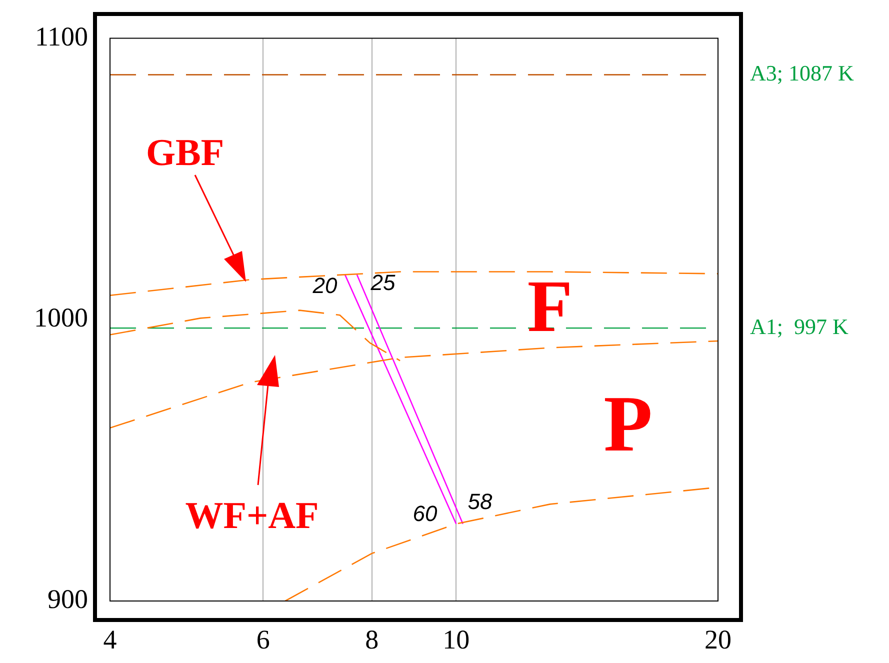 The height and width of the screenshot is (663, 889). I want to click on y-tick-label: 1000, so click(61, 317).